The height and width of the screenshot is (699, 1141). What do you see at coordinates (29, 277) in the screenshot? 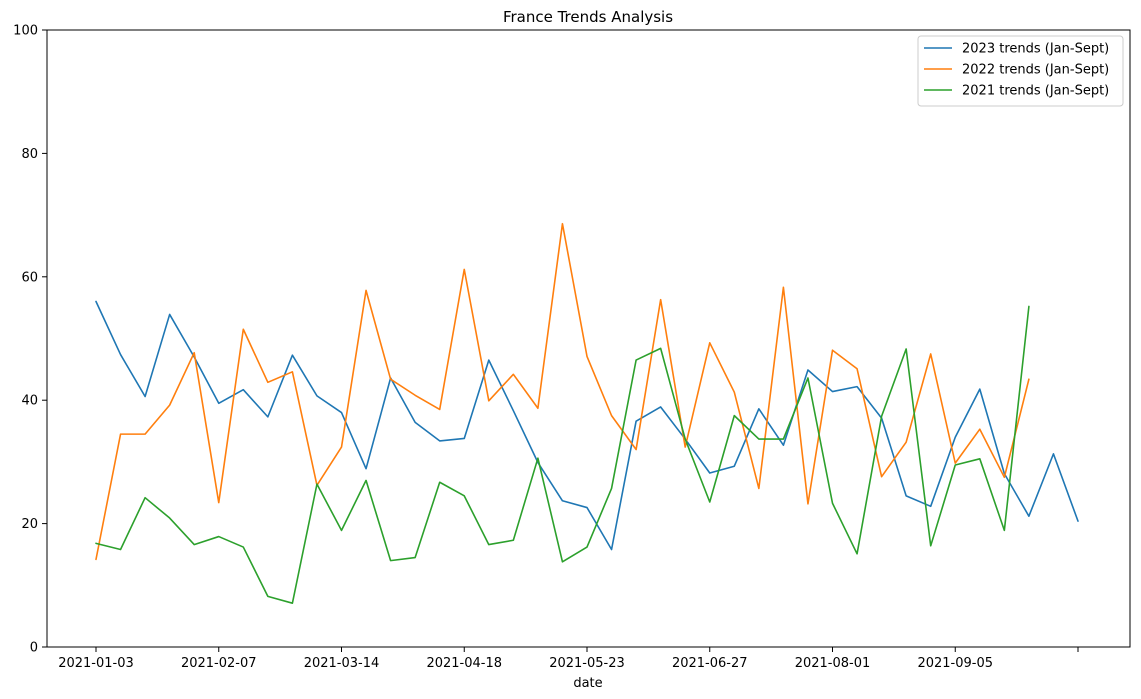
I see `y-tick-label: 60` at bounding box center [29, 277].